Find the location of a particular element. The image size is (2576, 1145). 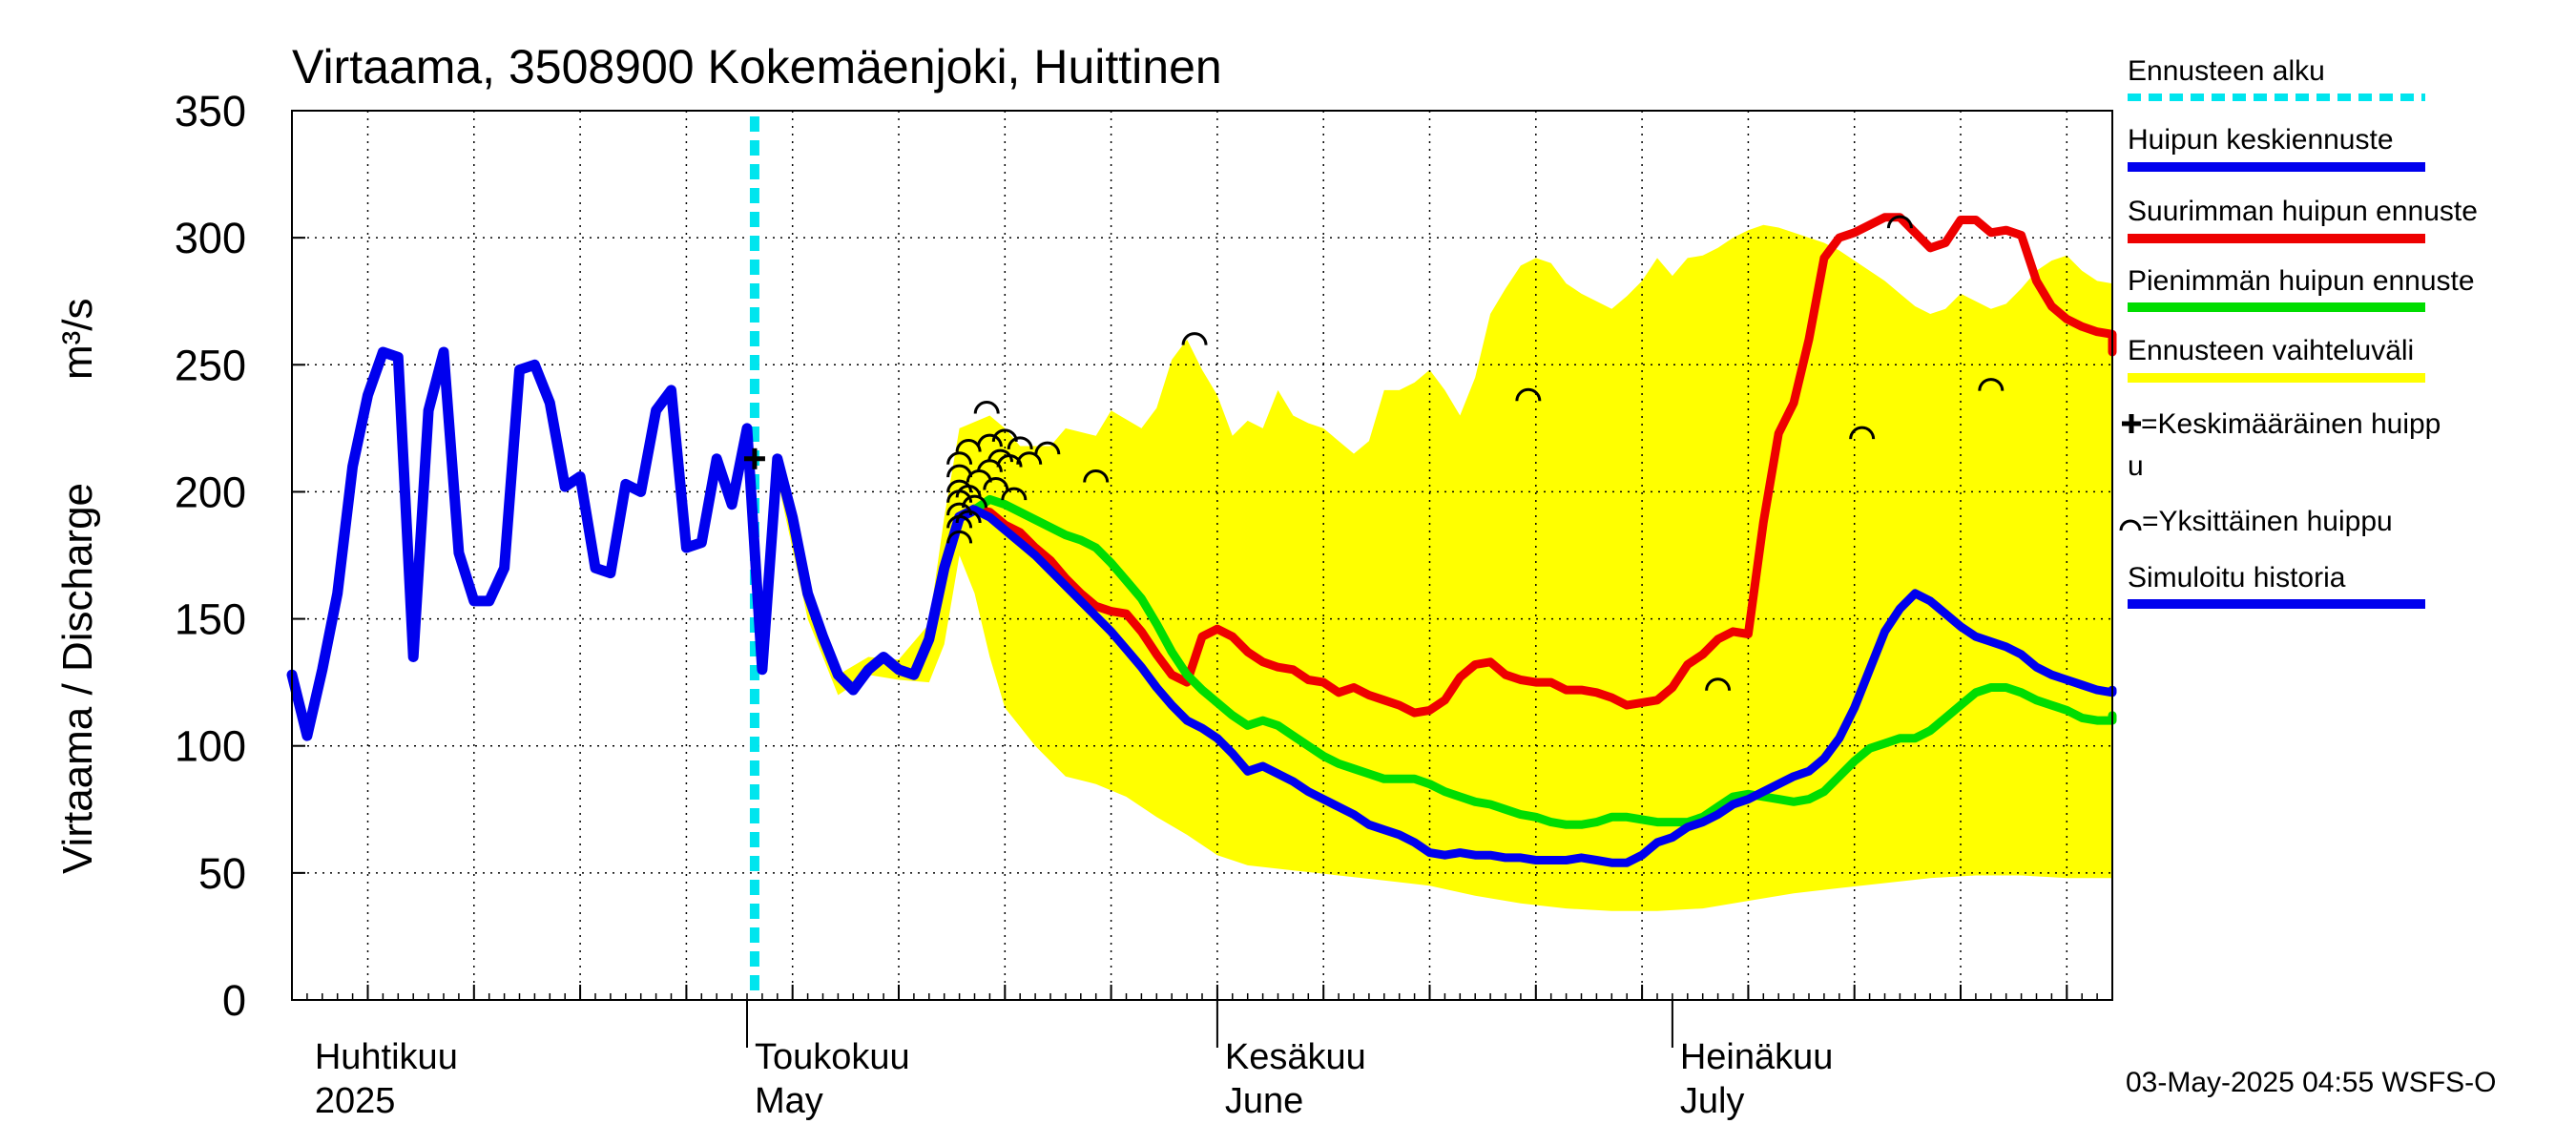

legend-label-mean-peak: =Keskimääräinen huipp is located at coordinates (2291, 424).